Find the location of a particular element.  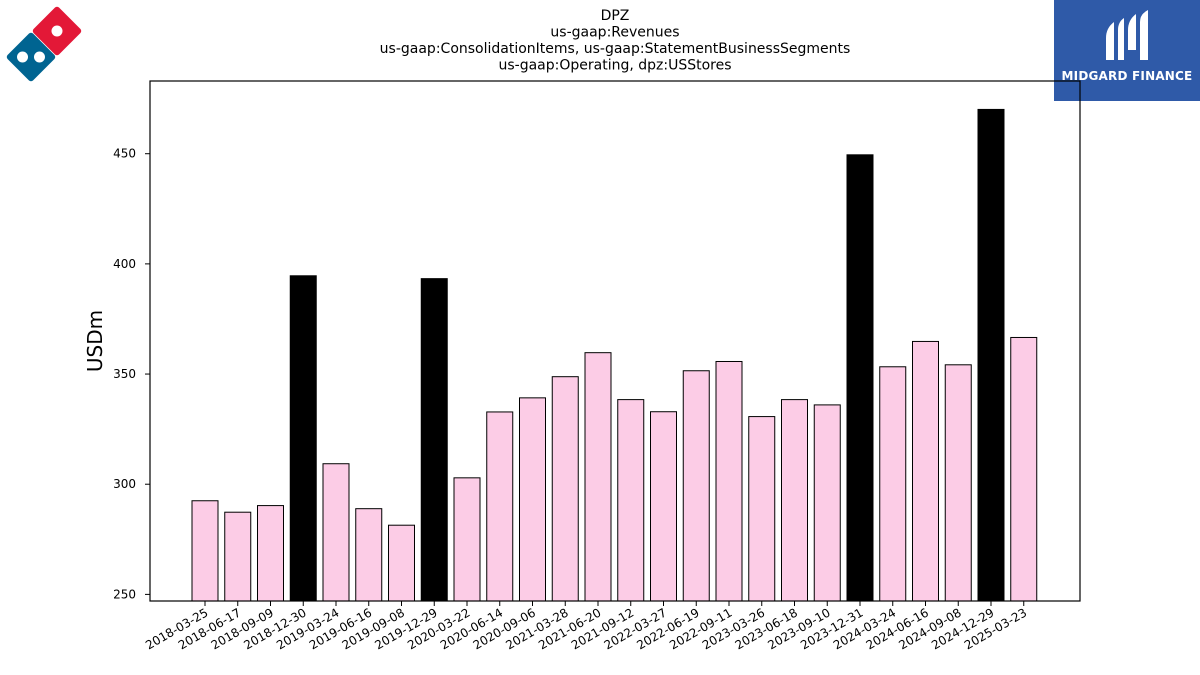

y-tick-label: 450 is located at coordinates (124, 154).